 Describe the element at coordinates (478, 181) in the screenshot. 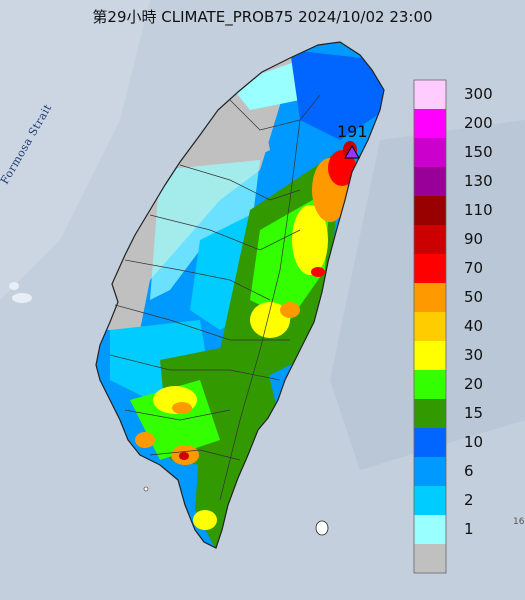

I see `legend-label: 130` at that location.